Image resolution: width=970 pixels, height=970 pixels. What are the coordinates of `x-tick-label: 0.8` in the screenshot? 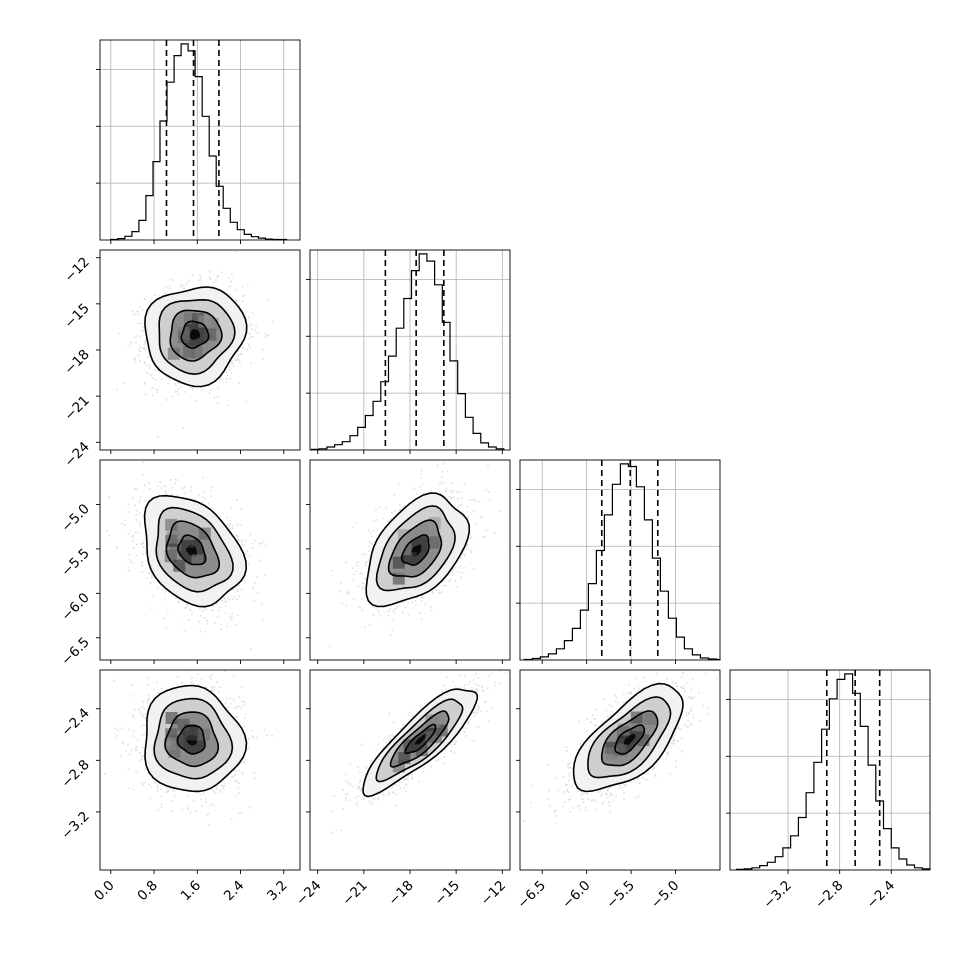 It's located at (147, 891).